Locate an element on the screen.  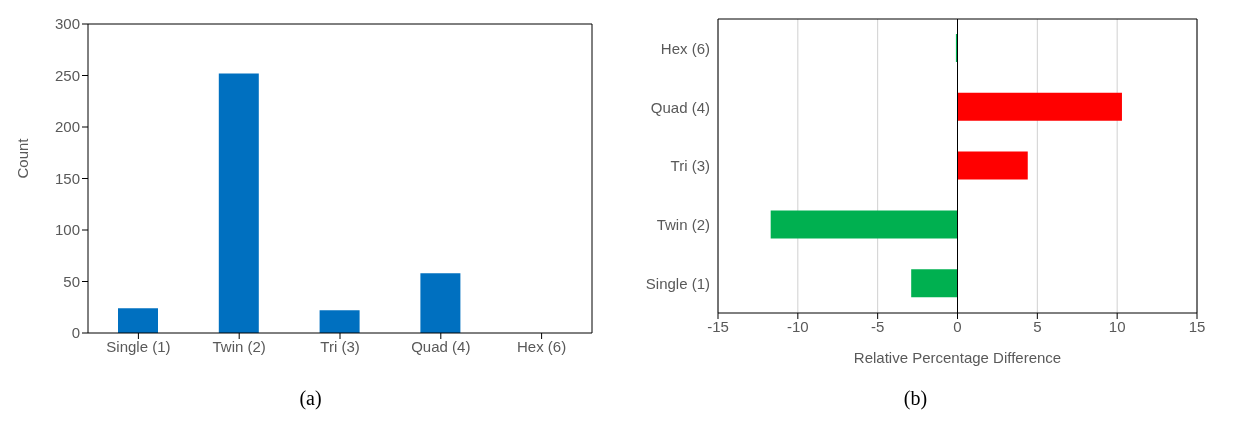
y-tick-label: Twin (2) is located at coordinates (683, 225).